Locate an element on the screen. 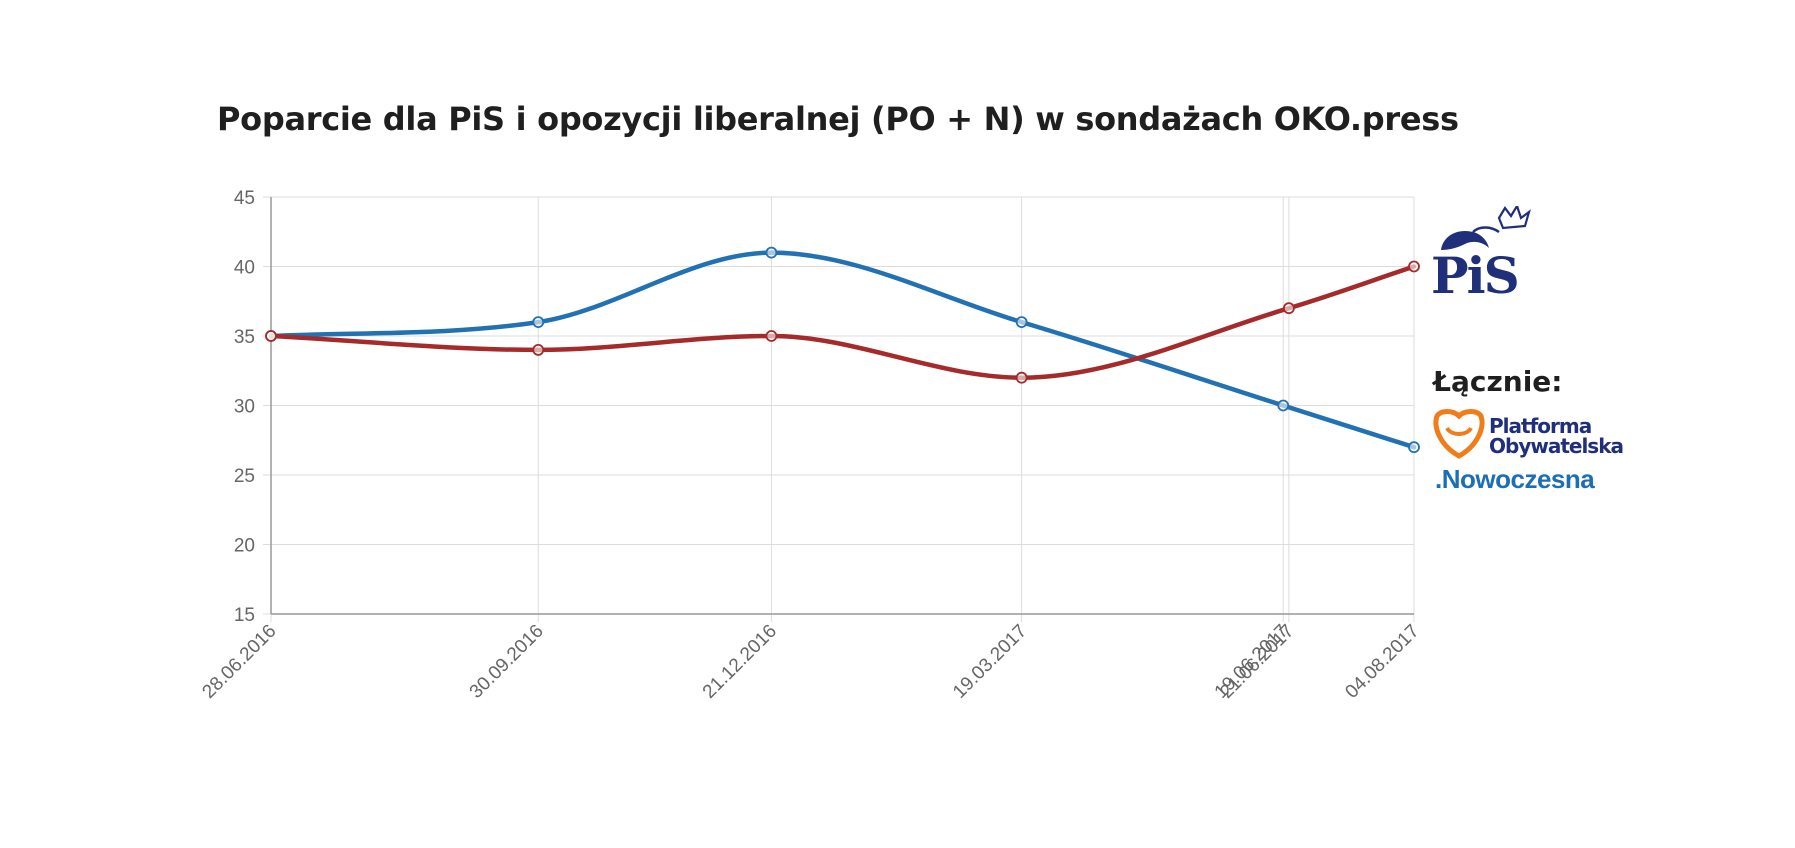 The height and width of the screenshot is (848, 1795). x-tick-label: 04.08.2017 is located at coordinates (1382, 662).